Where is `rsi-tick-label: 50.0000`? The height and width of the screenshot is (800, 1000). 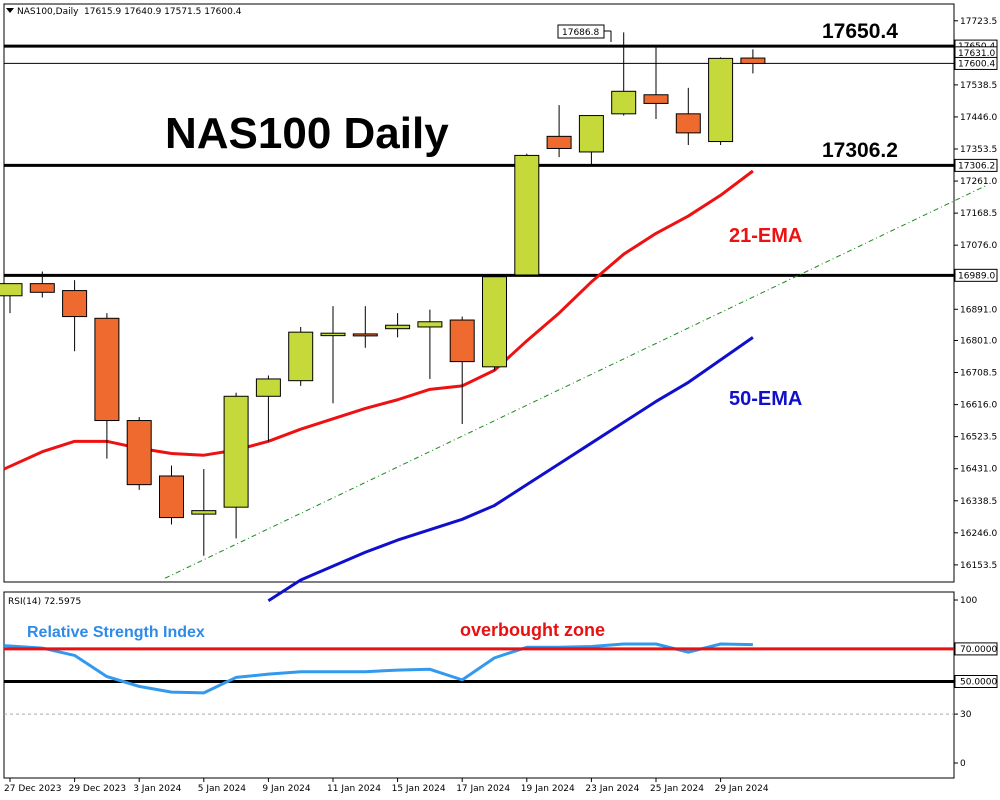
rsi-tick-label: 50.0000 is located at coordinates (978, 683).